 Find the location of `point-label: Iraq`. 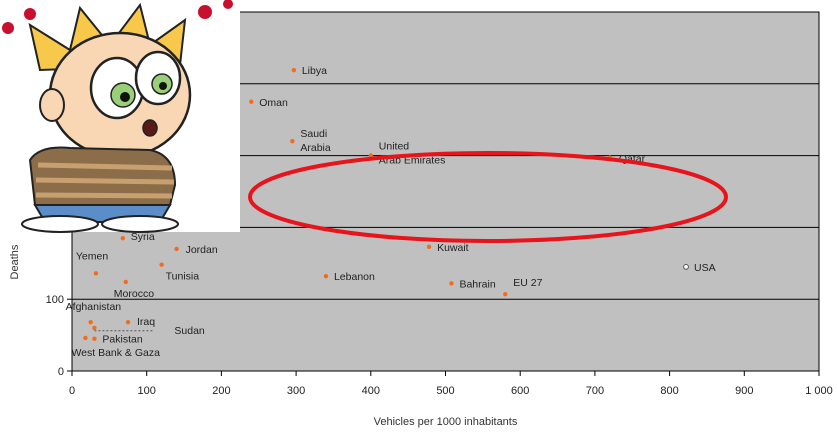

point-label: Iraq is located at coordinates (146, 322).